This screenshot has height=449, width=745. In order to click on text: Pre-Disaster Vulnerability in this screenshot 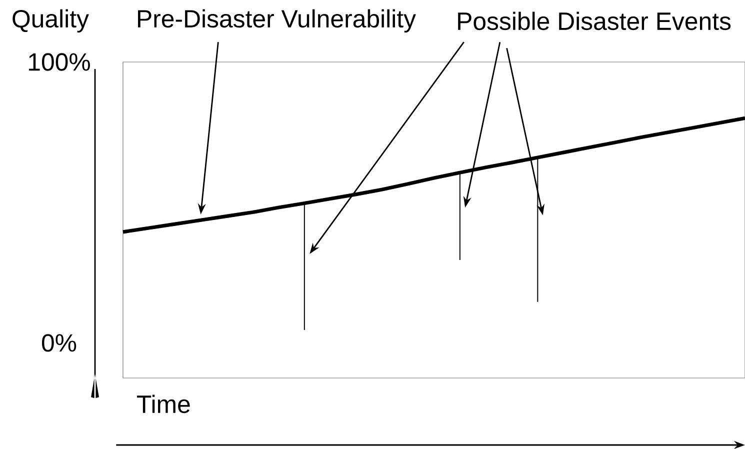, I will do `click(277, 21)`.